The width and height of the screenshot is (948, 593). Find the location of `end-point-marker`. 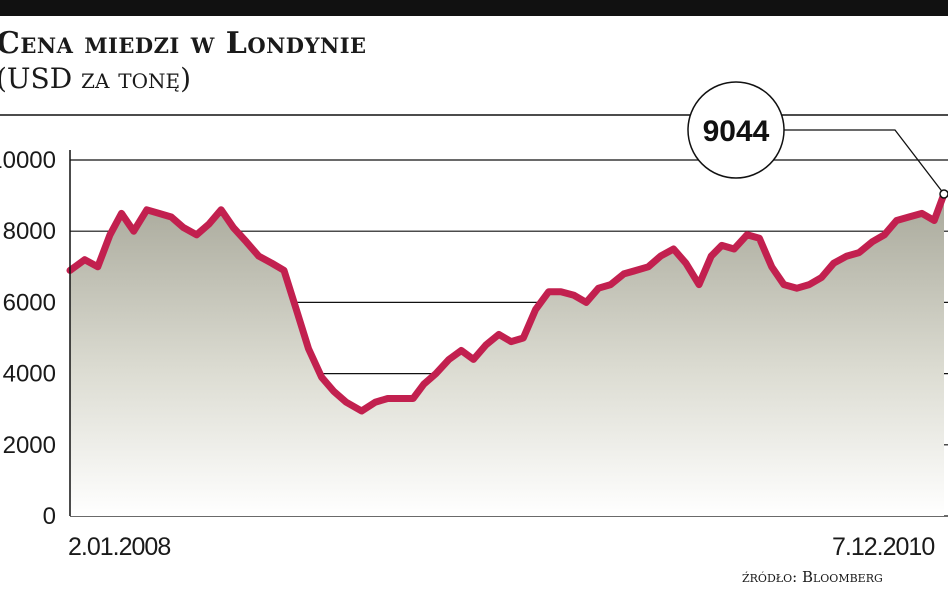

end-point-marker is located at coordinates (943, 194).